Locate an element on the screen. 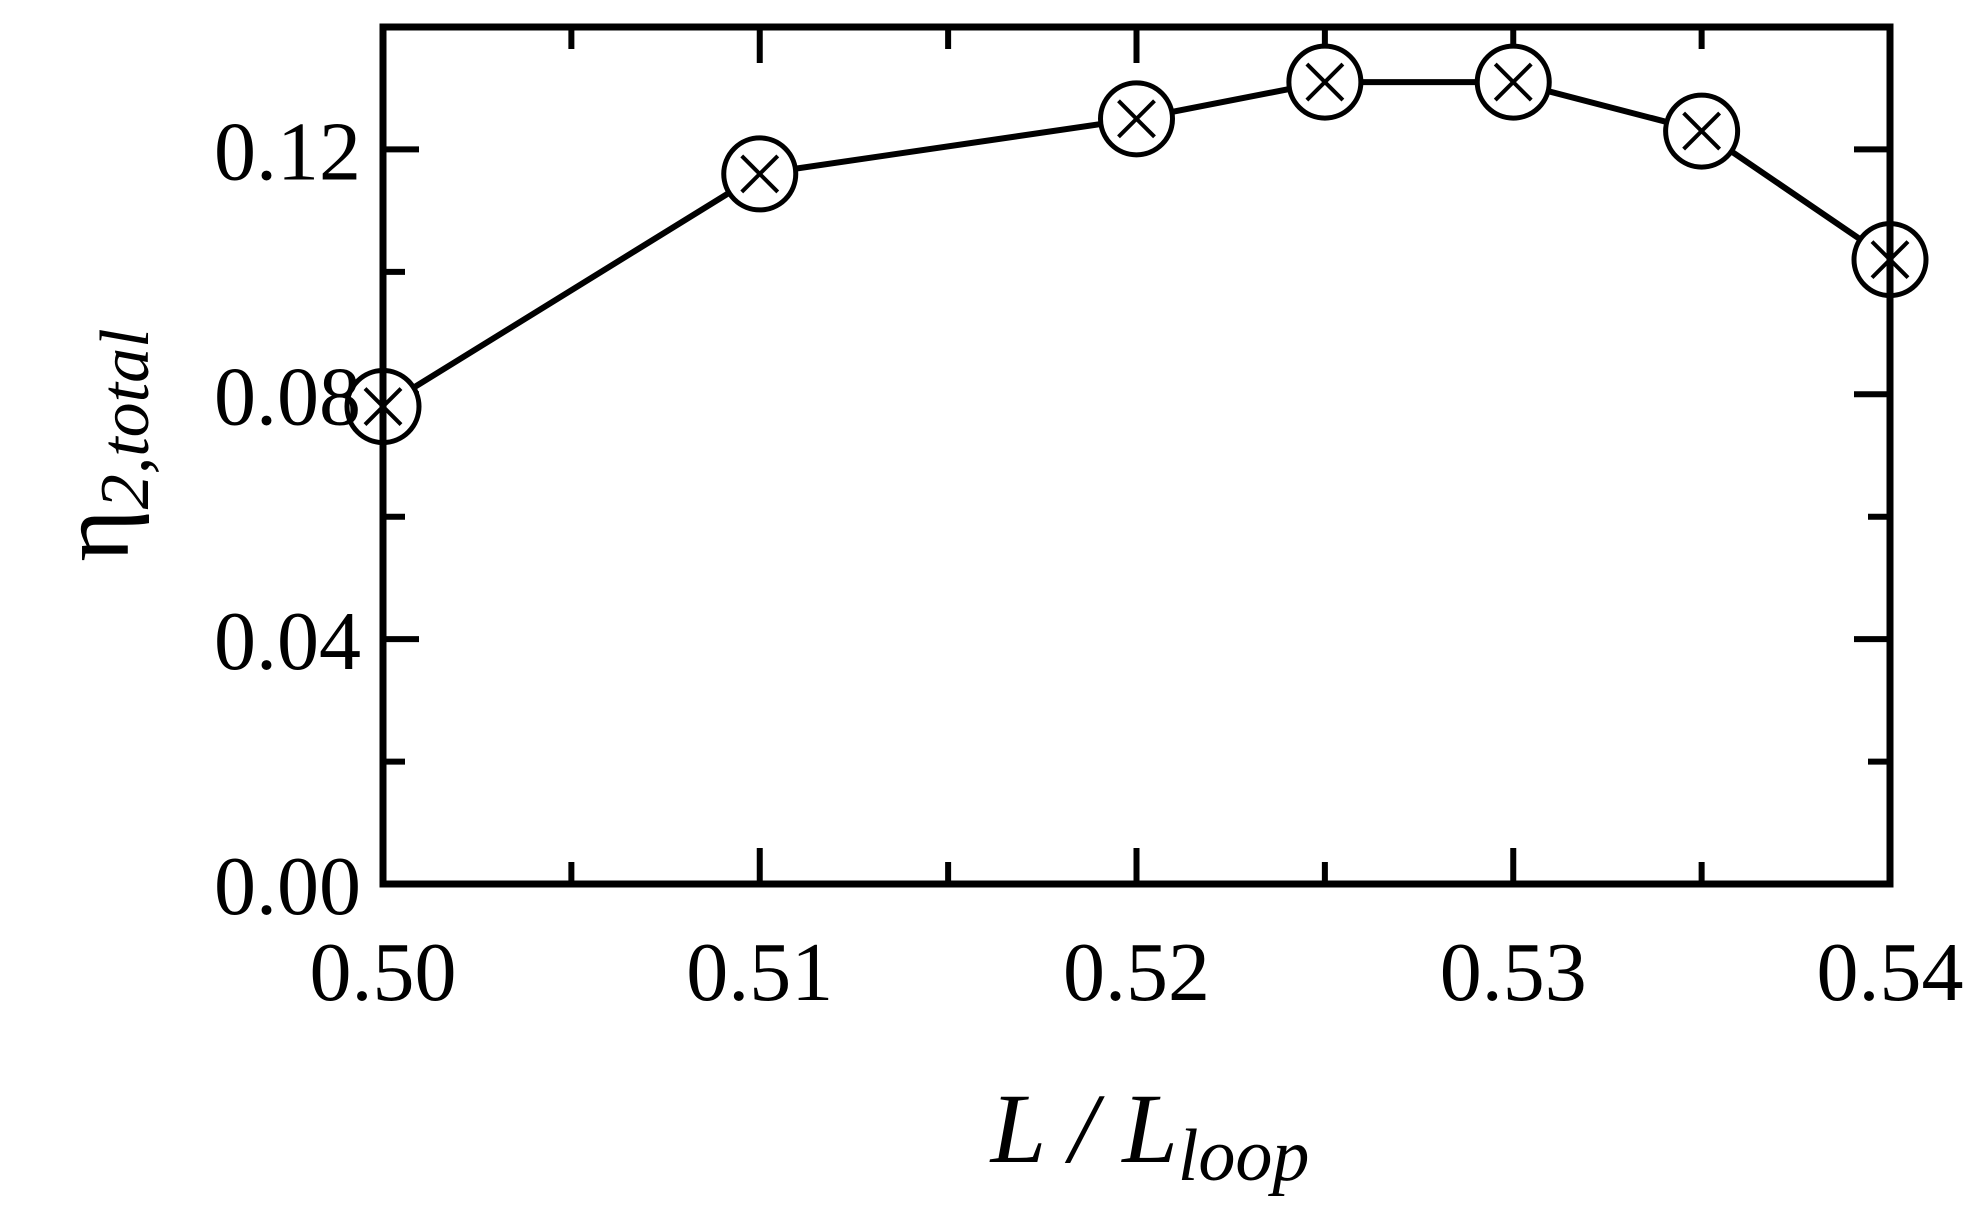  x-axis-label-main: L / L is located at coordinates (1083, 1128).